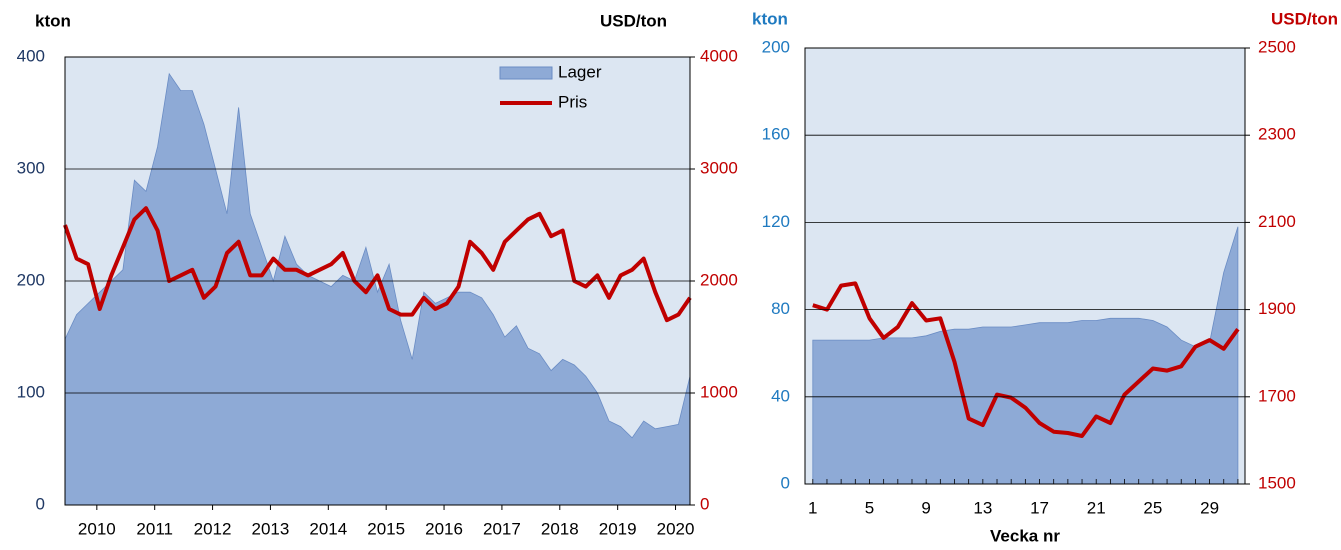  Describe the element at coordinates (618, 528) in the screenshot. I see `x-tick-label: 2019` at that location.